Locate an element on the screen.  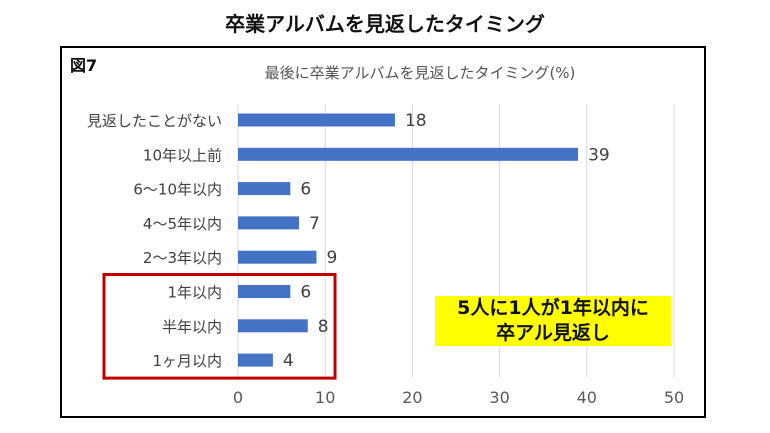
value-label: 7 is located at coordinates (314, 224).